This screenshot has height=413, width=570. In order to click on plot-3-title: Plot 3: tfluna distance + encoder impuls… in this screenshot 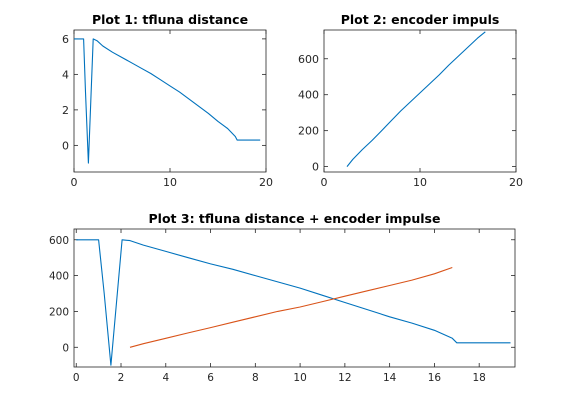, I will do `click(295, 218)`.